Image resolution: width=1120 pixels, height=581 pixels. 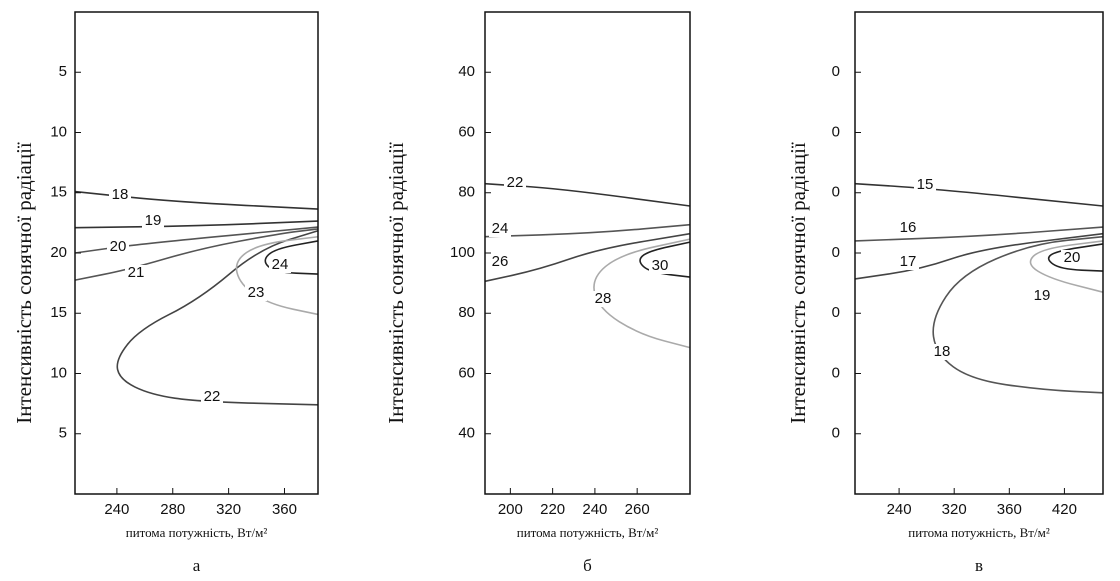 I want to click on panel-label: в, so click(x=979, y=565).